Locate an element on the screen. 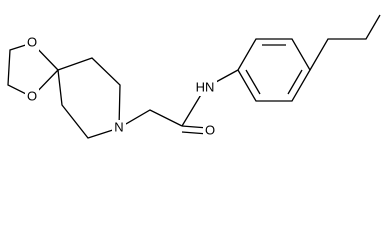  piperidine-ring is located at coordinates (89, 98).